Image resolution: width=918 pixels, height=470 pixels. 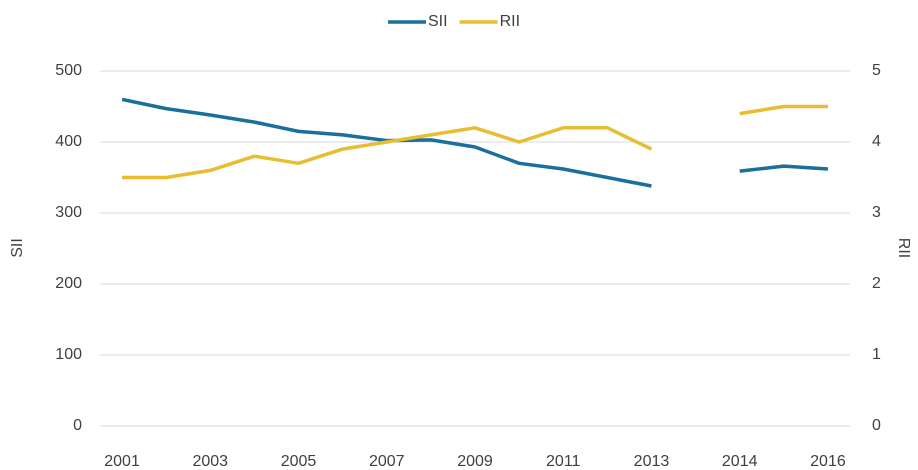 I want to click on x-tick-label: 2016, so click(x=828, y=461).